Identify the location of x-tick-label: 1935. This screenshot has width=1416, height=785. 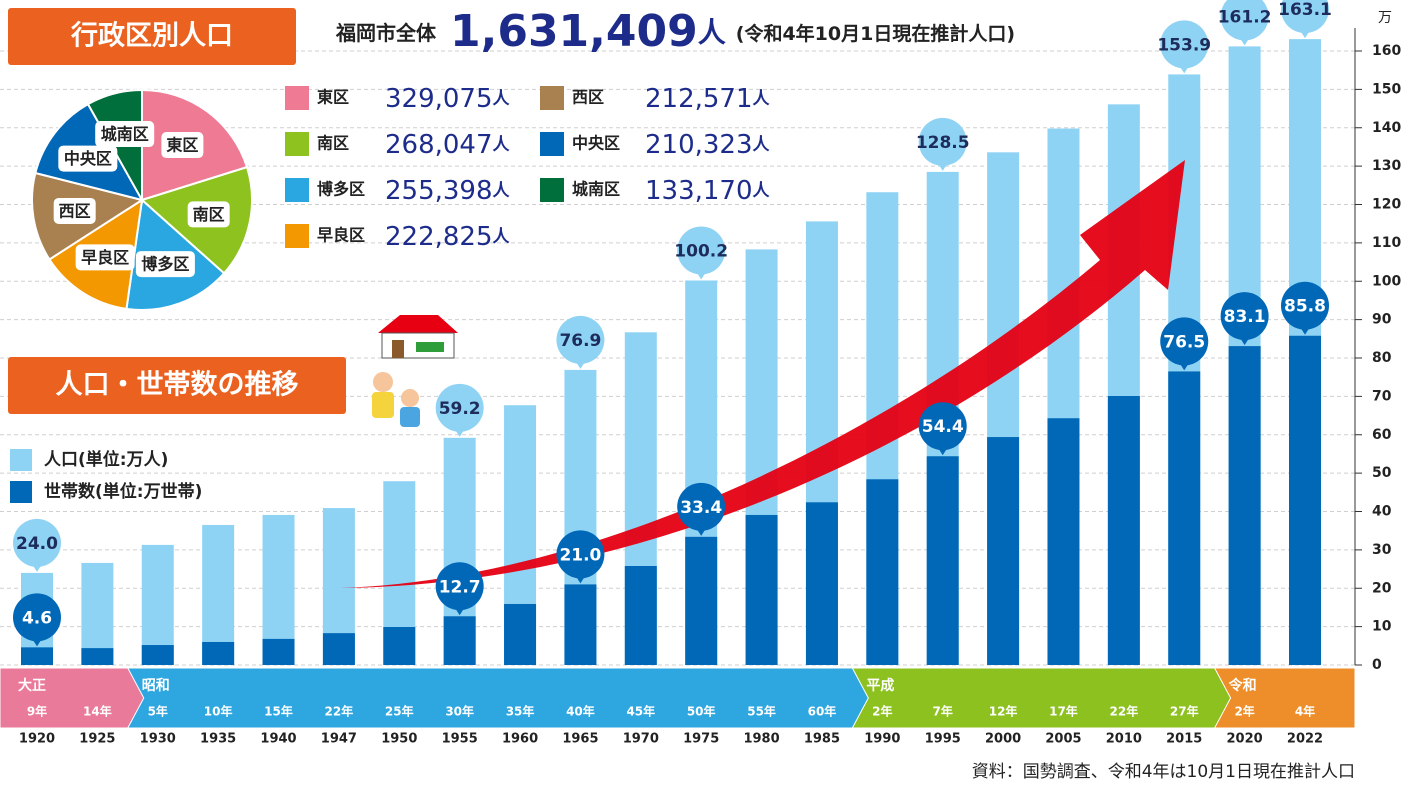
(218, 739).